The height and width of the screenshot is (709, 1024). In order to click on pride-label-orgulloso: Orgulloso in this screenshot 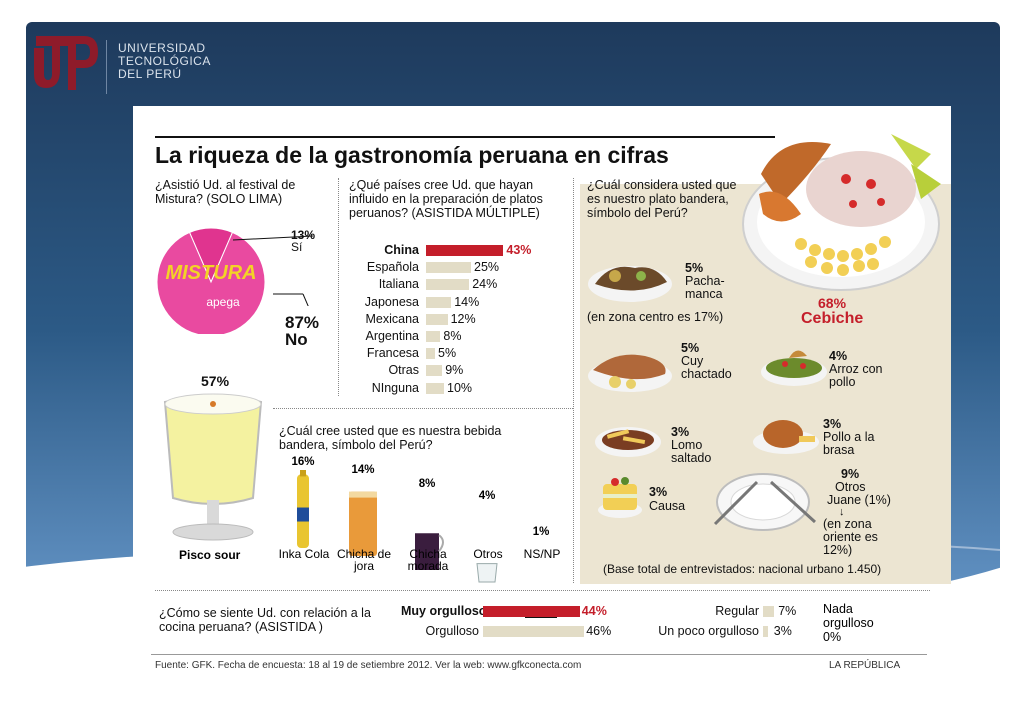, I will do `click(452, 631)`.